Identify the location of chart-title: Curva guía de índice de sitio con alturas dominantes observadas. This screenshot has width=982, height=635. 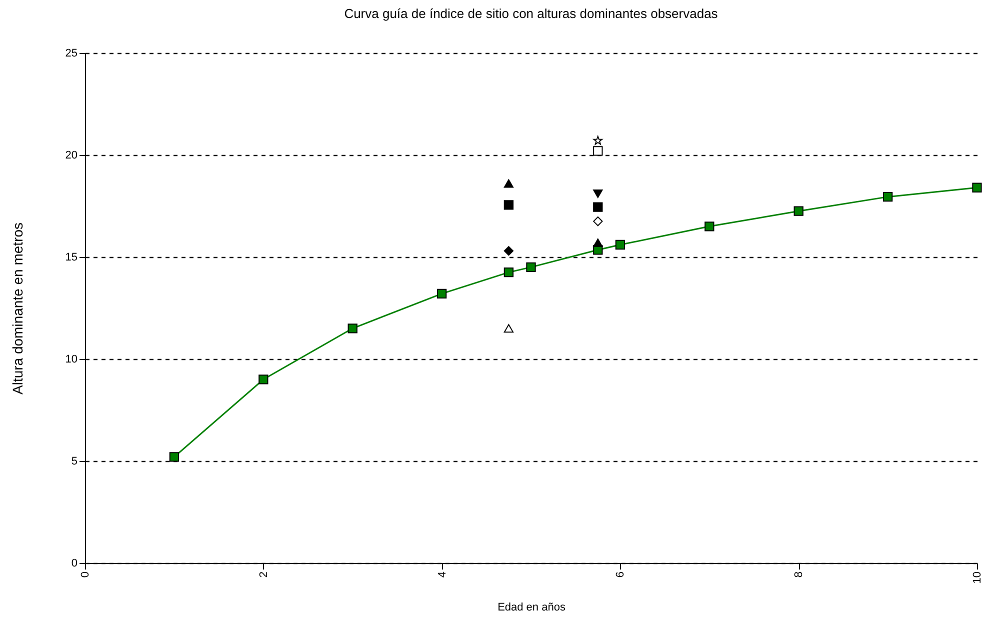
(531, 13).